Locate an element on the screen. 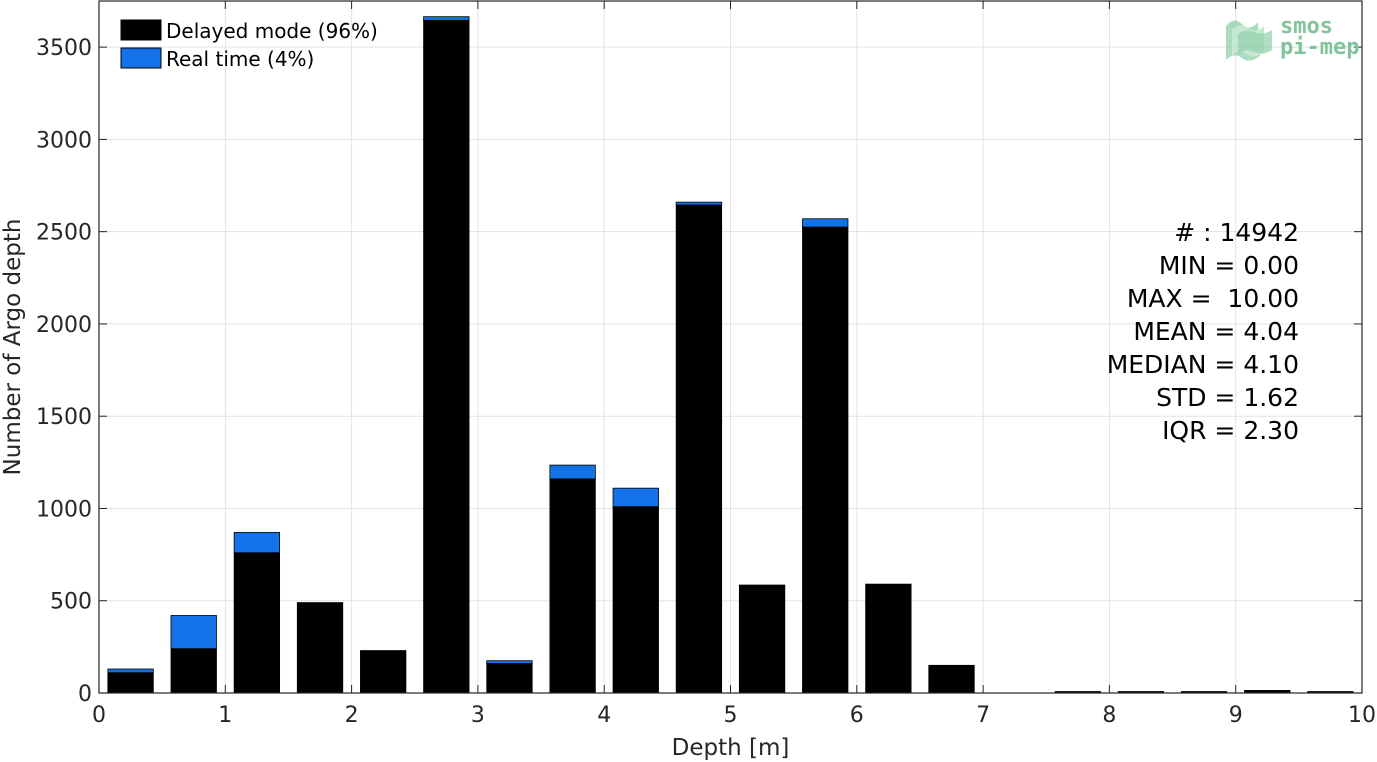 The image size is (1377, 762). legend-label-delayed: Delayed mode (96%) is located at coordinates (272, 31).